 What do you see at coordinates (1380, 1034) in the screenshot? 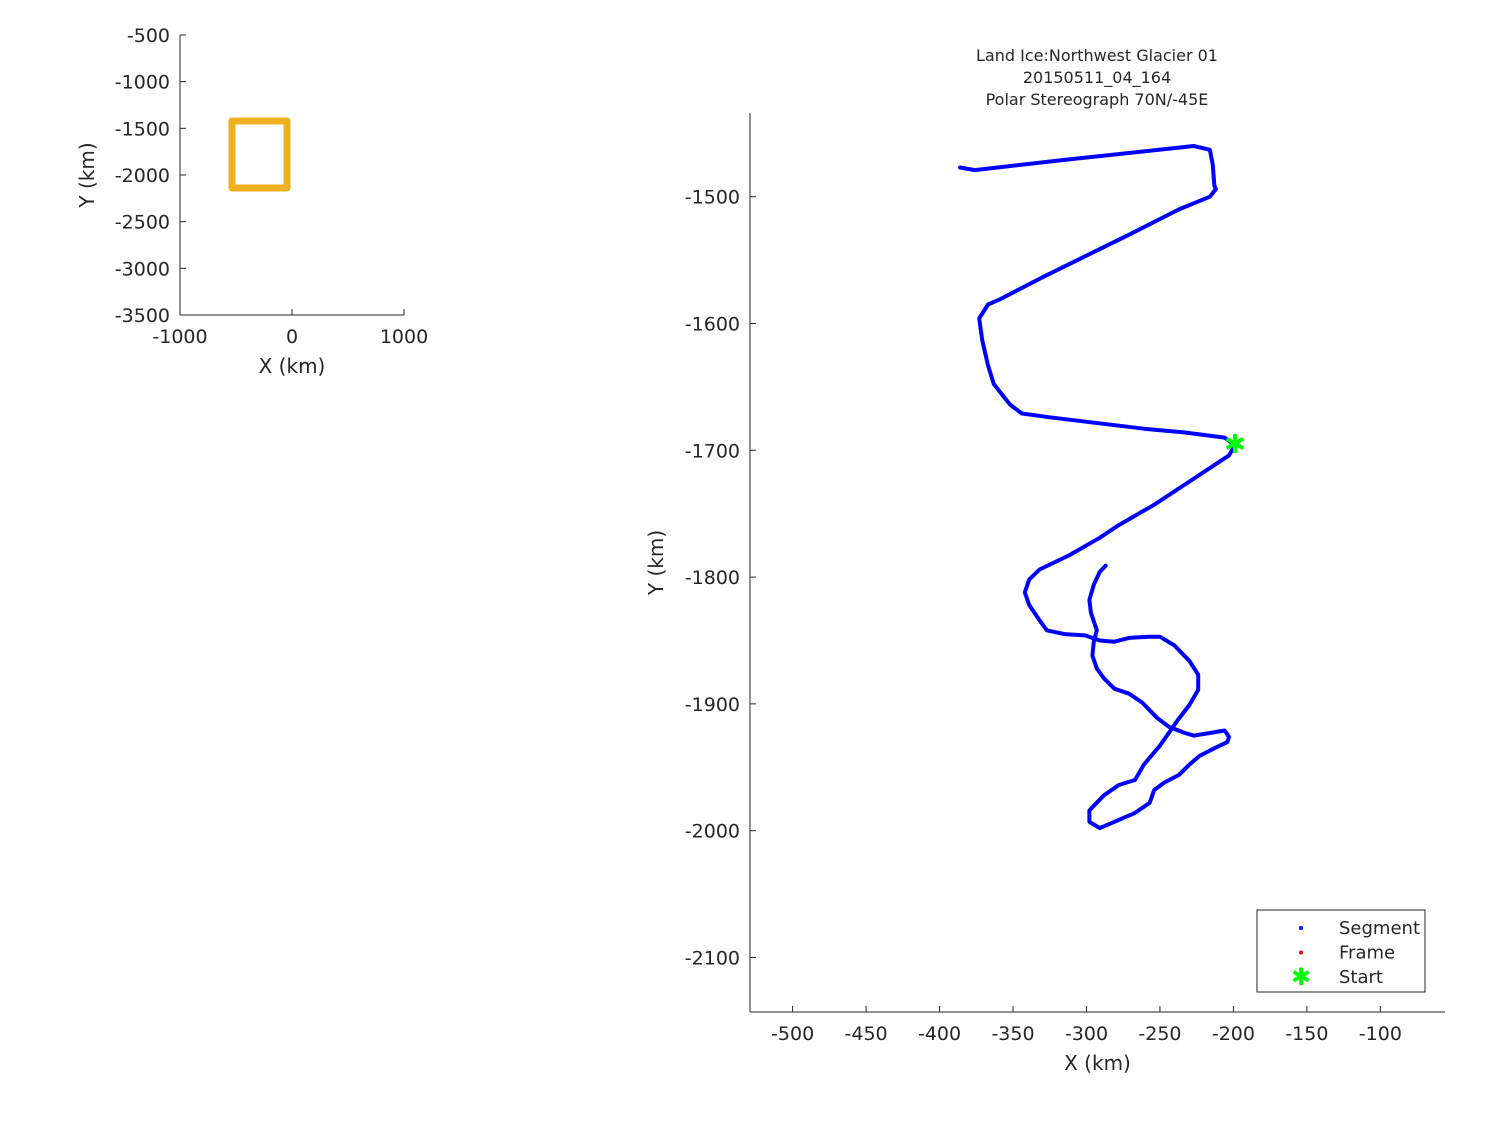
I see `x-tick-label: -100` at bounding box center [1380, 1034].